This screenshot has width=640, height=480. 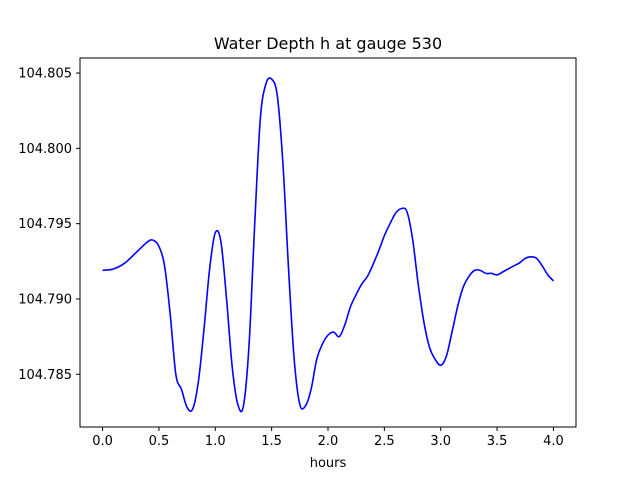 What do you see at coordinates (328, 441) in the screenshot?
I see `x-tick-label: 2.0` at bounding box center [328, 441].